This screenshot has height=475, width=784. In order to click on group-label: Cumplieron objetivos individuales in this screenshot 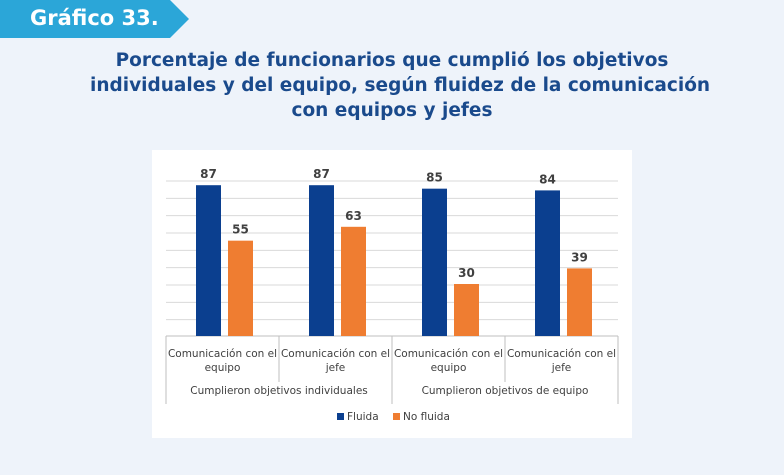, I will do `click(279, 391)`.